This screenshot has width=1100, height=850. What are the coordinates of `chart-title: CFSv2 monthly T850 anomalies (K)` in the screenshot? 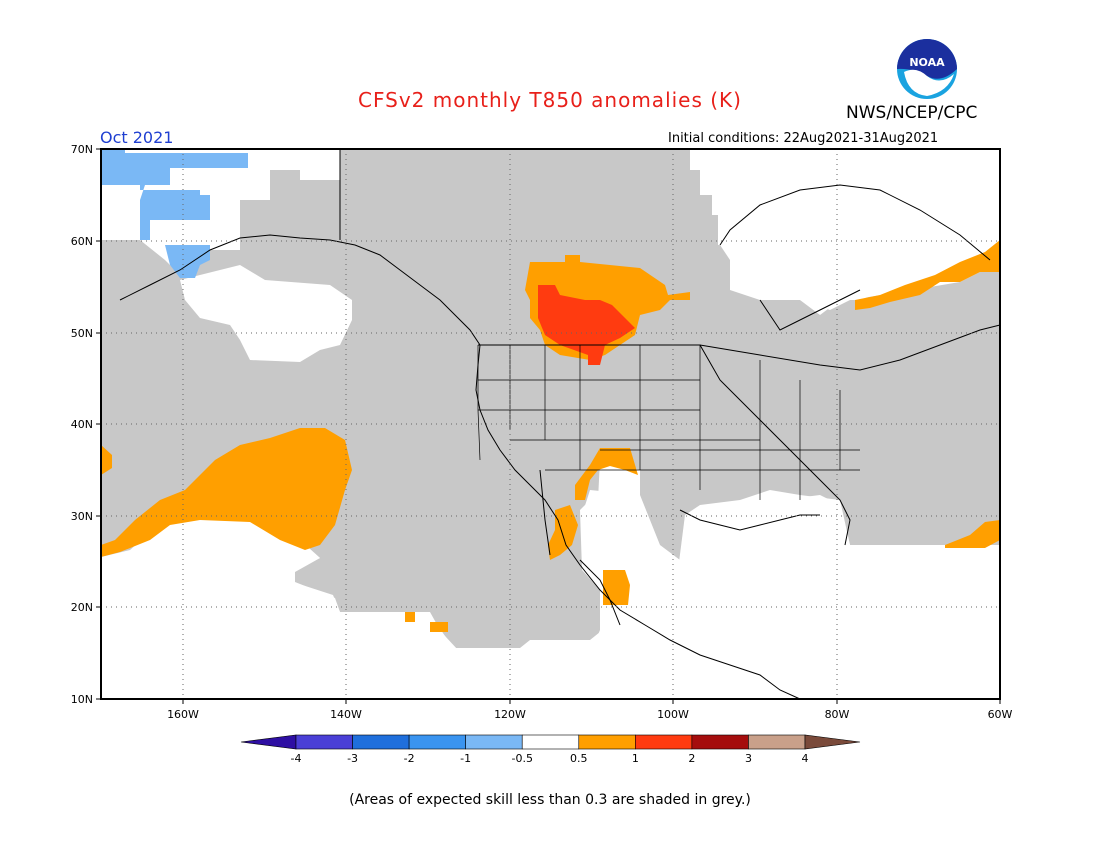 It's located at (550, 100).